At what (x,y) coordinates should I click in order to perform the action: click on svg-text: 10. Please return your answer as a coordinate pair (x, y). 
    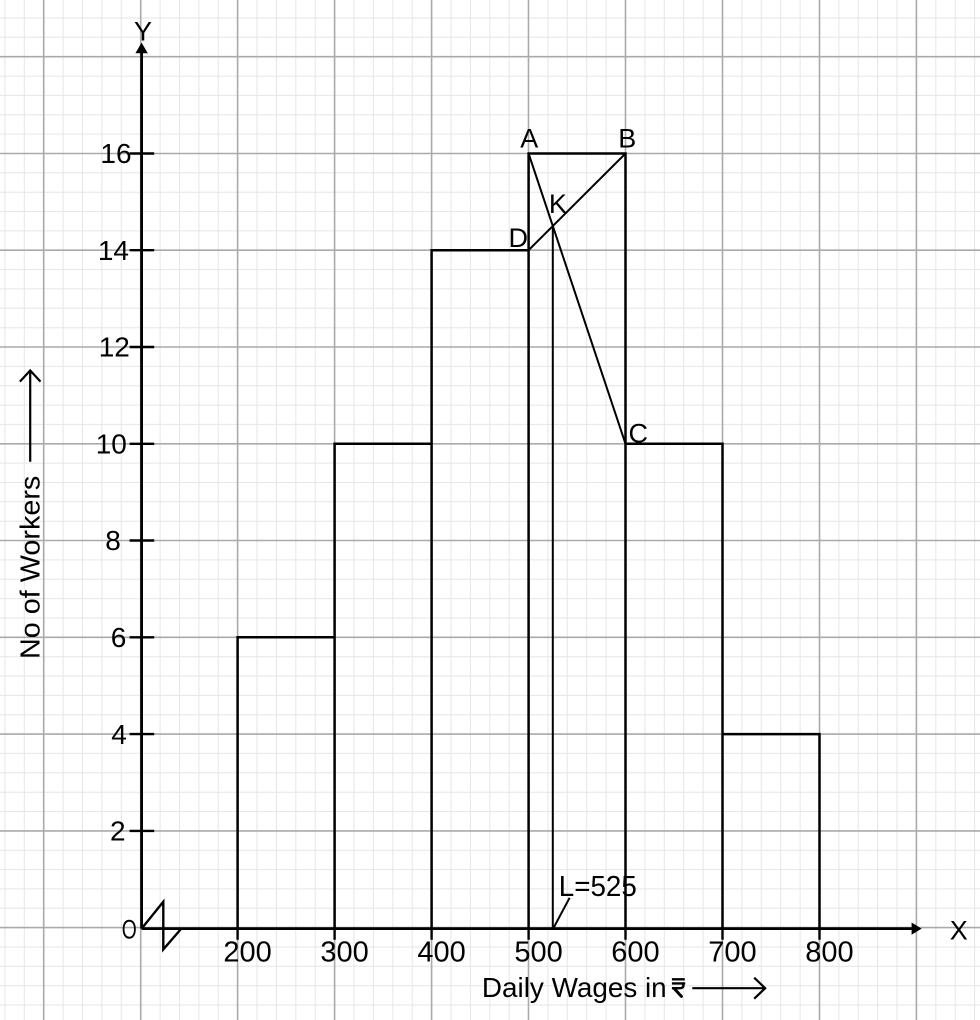
    Looking at the image, I should click on (111, 444).